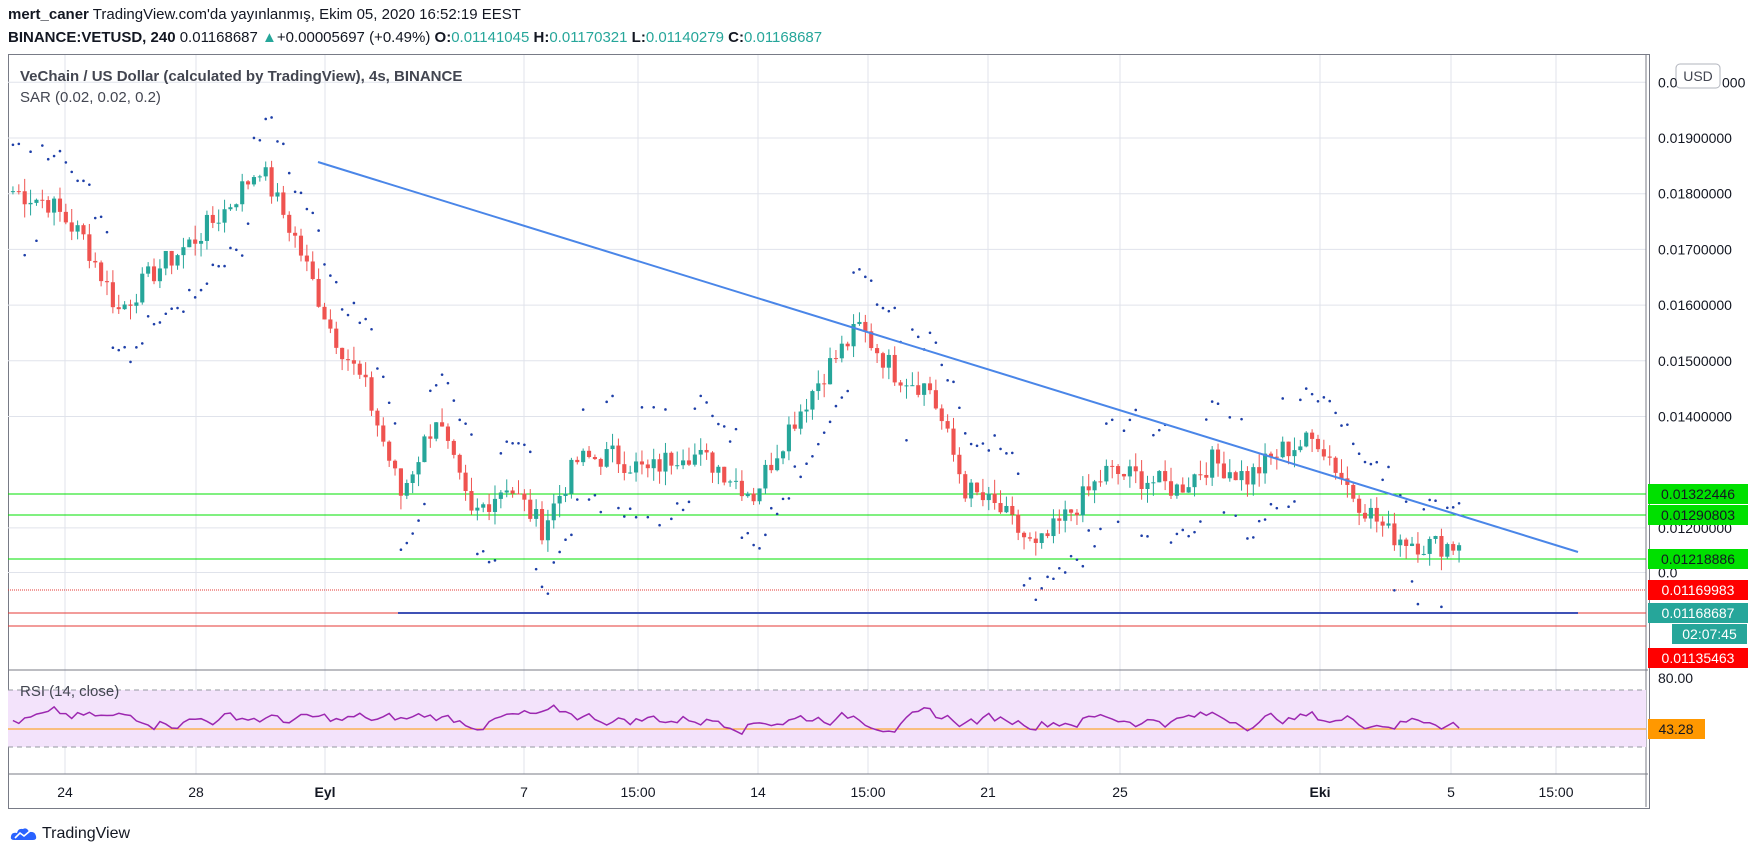 The height and width of the screenshot is (857, 1755). I want to click on time-tick-label: 25, so click(1120, 792).